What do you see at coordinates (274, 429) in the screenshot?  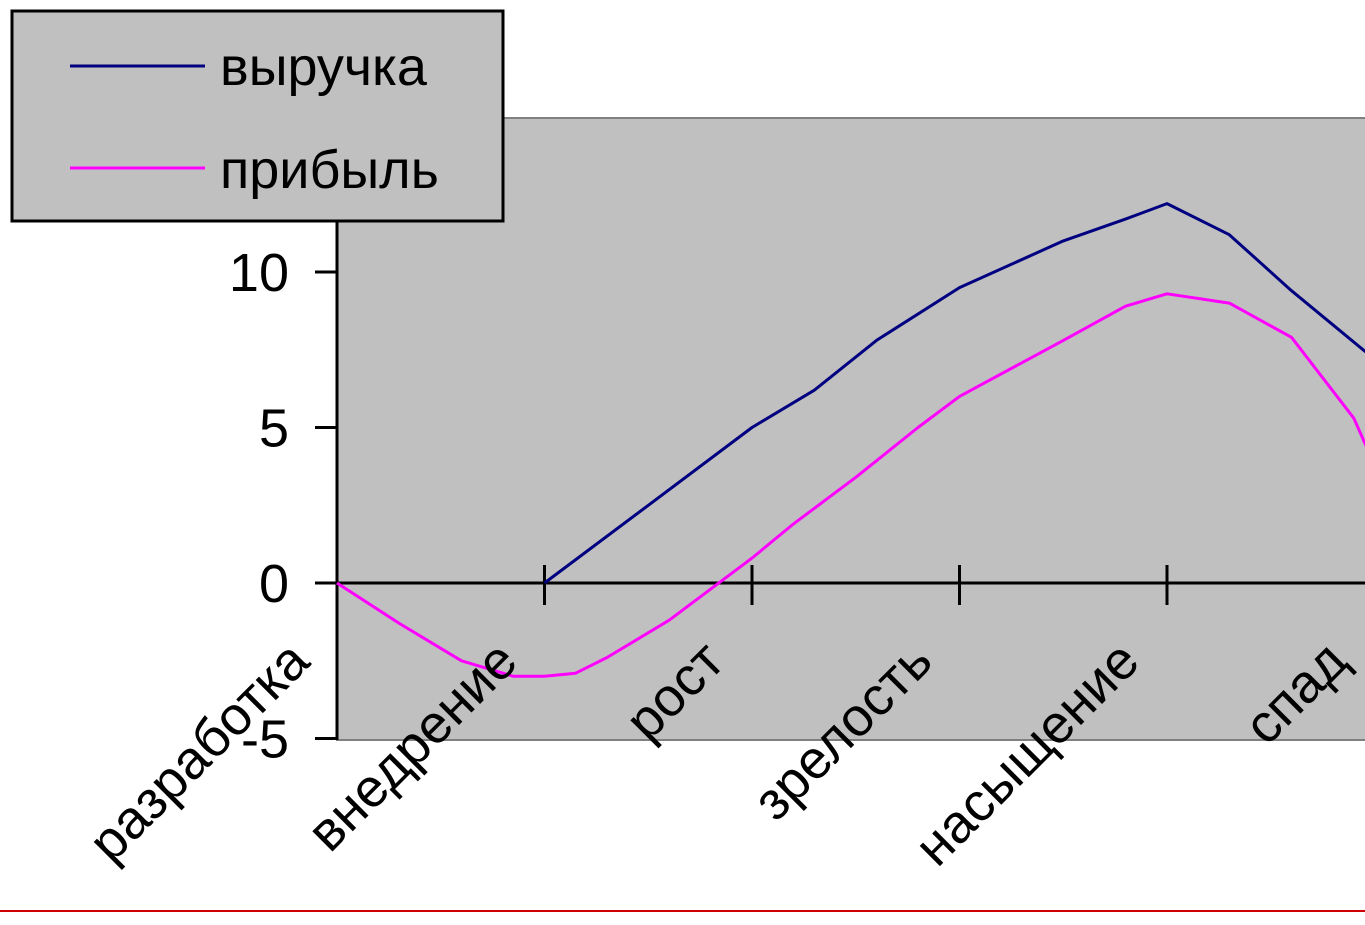 I see `y-tick-label: 5` at bounding box center [274, 429].